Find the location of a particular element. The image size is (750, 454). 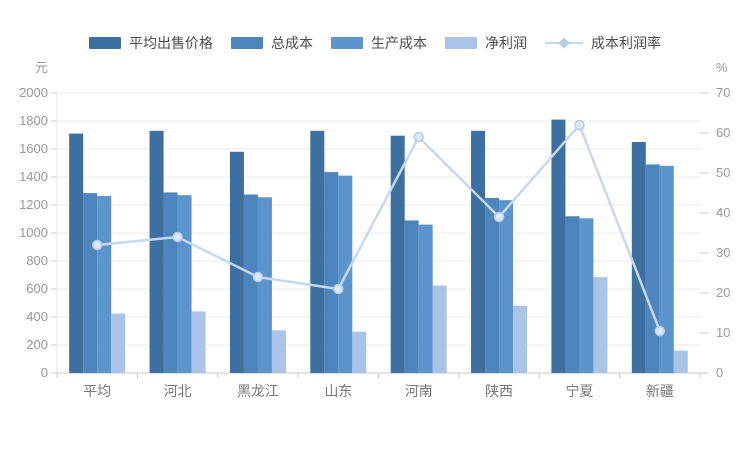

y-axis-tick-label: 1200 is located at coordinates (33, 204).